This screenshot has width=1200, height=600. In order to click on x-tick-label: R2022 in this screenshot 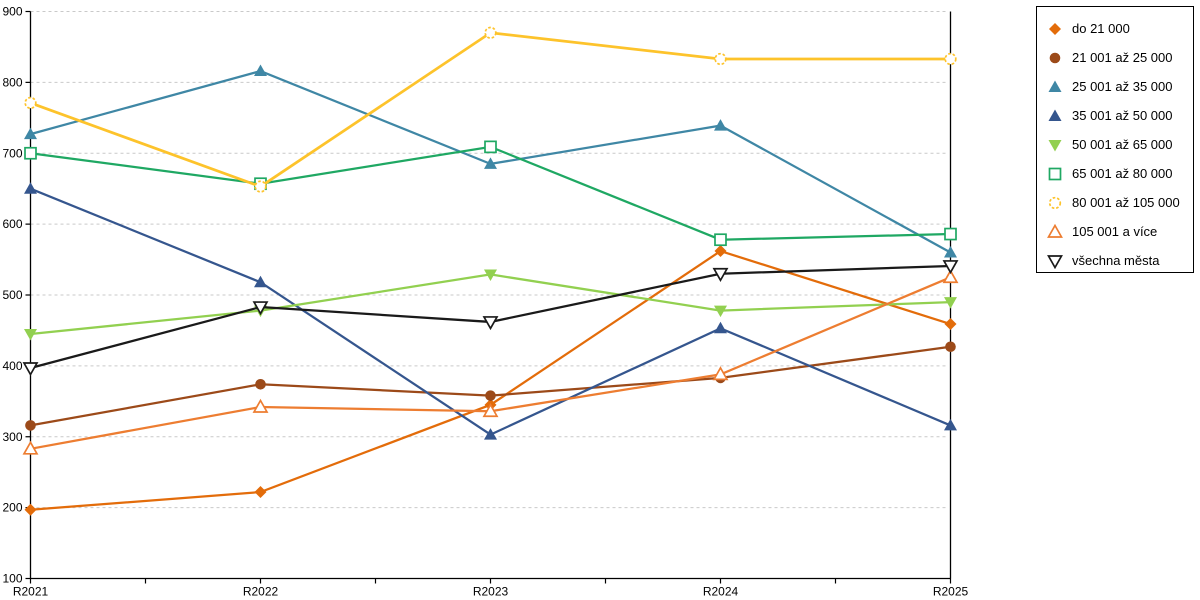, I will do `click(261, 592)`.